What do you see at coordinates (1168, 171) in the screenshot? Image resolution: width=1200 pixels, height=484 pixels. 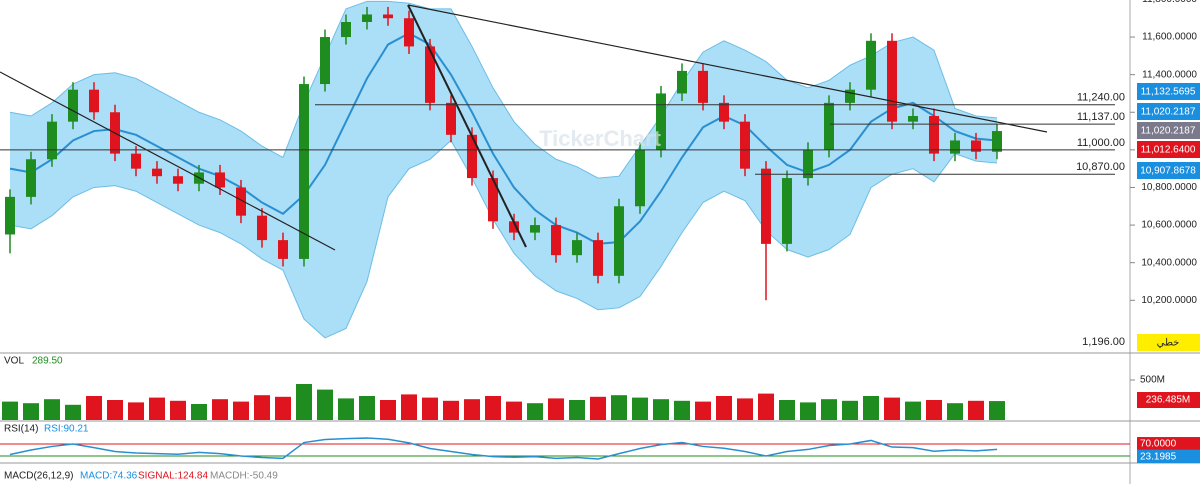 I see `price-box-label: 10,907.8678` at bounding box center [1168, 171].